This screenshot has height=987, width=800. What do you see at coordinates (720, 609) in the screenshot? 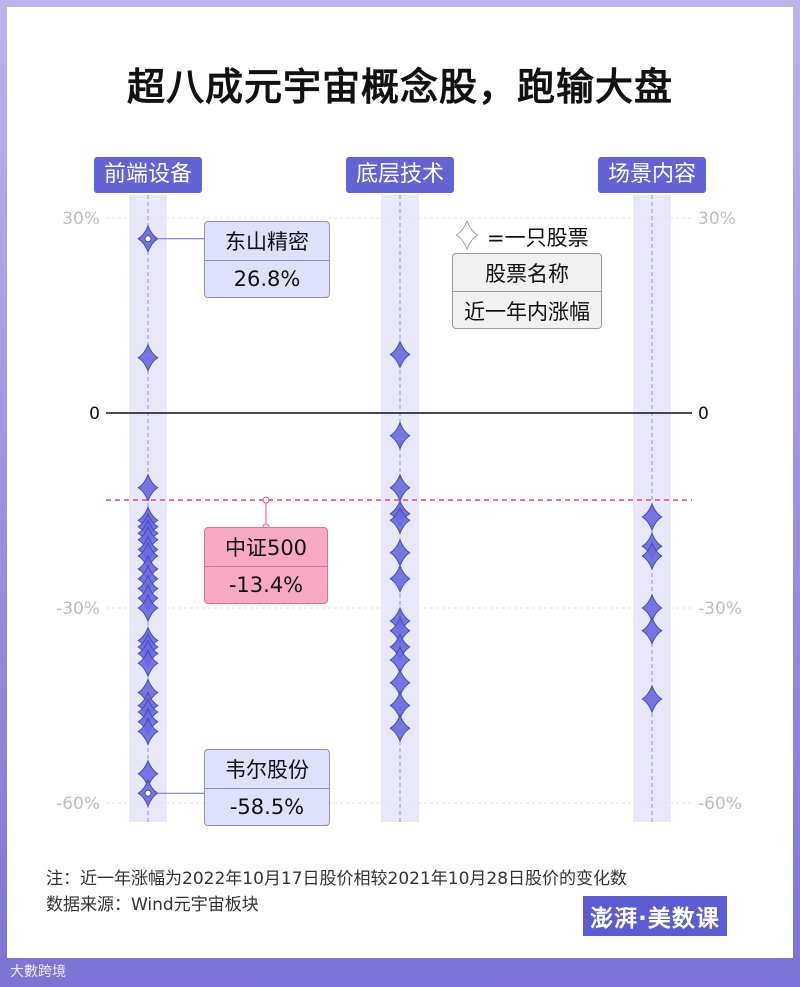
I see `ytick-label-right-2: -30%` at bounding box center [720, 609].